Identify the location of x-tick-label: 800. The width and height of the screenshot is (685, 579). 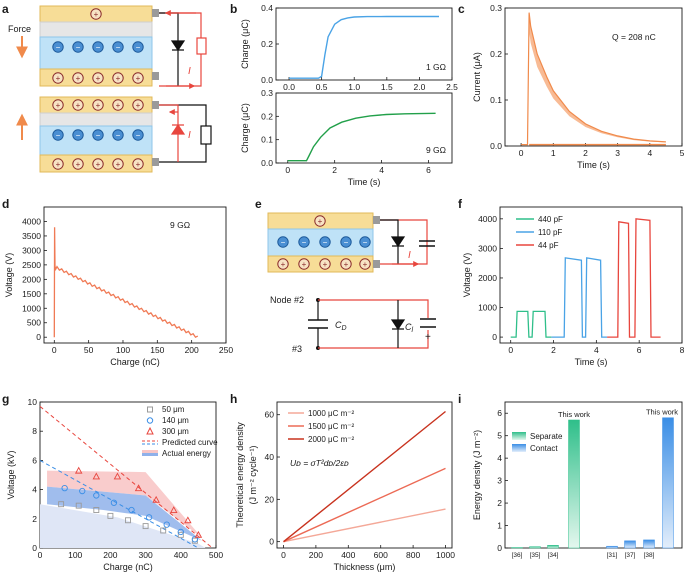
(413, 555).